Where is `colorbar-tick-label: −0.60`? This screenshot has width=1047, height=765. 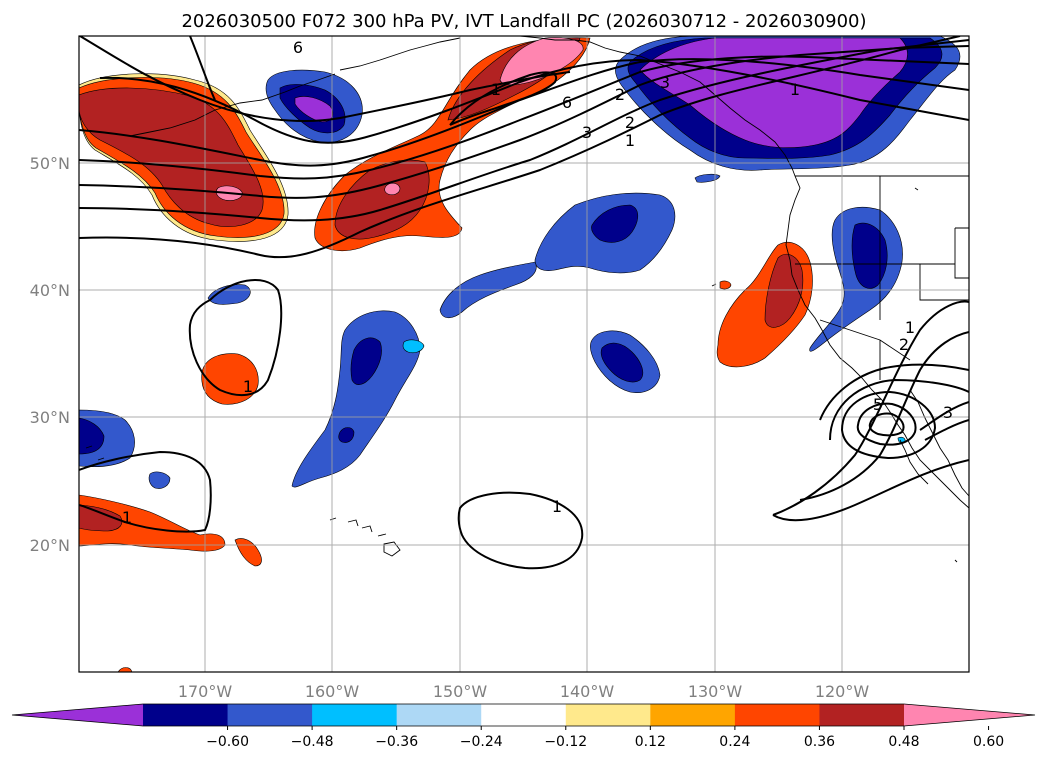 colorbar-tick-label: −0.60 is located at coordinates (227, 742).